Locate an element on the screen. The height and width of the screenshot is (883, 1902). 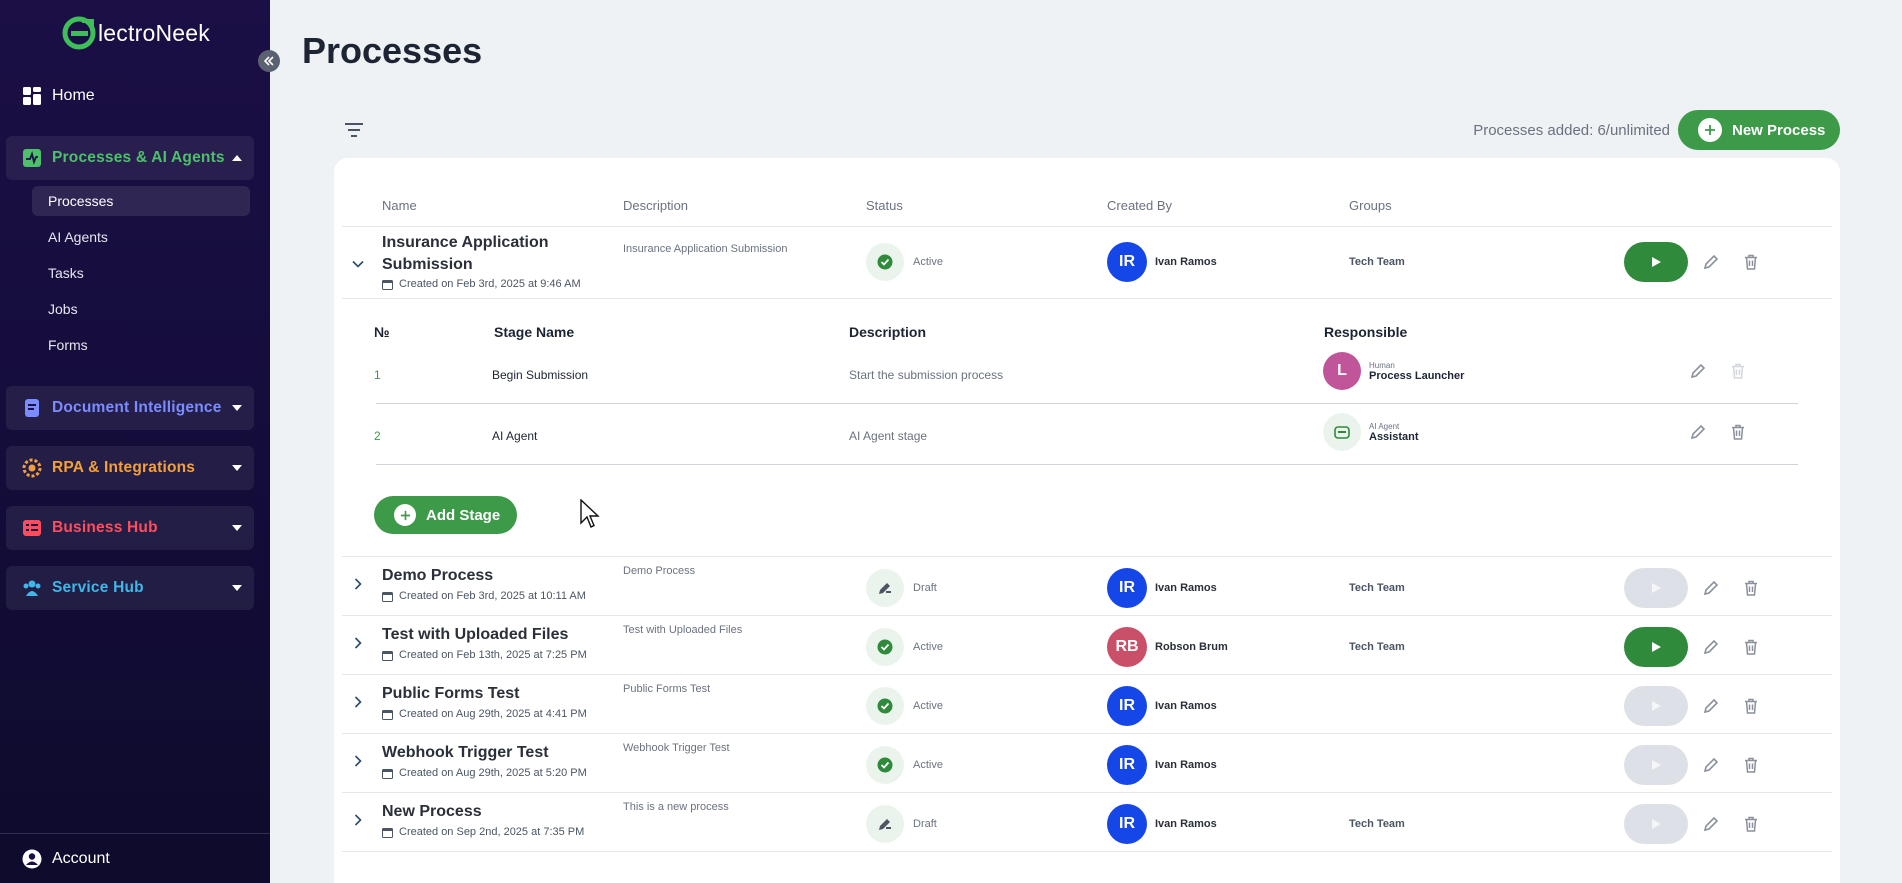
process-created: Created on Aug 29th, 2025 at 4:41 PM is located at coordinates (484, 714).